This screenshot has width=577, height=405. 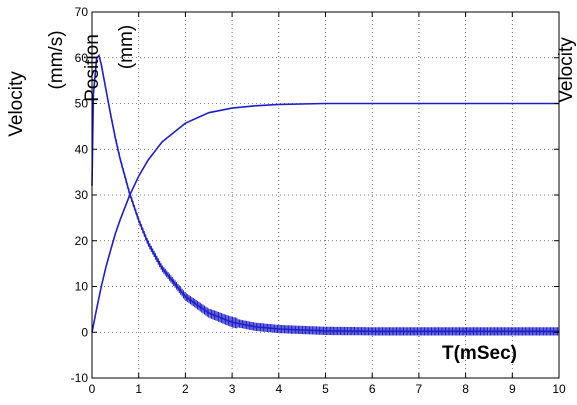 What do you see at coordinates (559, 389) in the screenshot?
I see `x-tick-label: 10` at bounding box center [559, 389].